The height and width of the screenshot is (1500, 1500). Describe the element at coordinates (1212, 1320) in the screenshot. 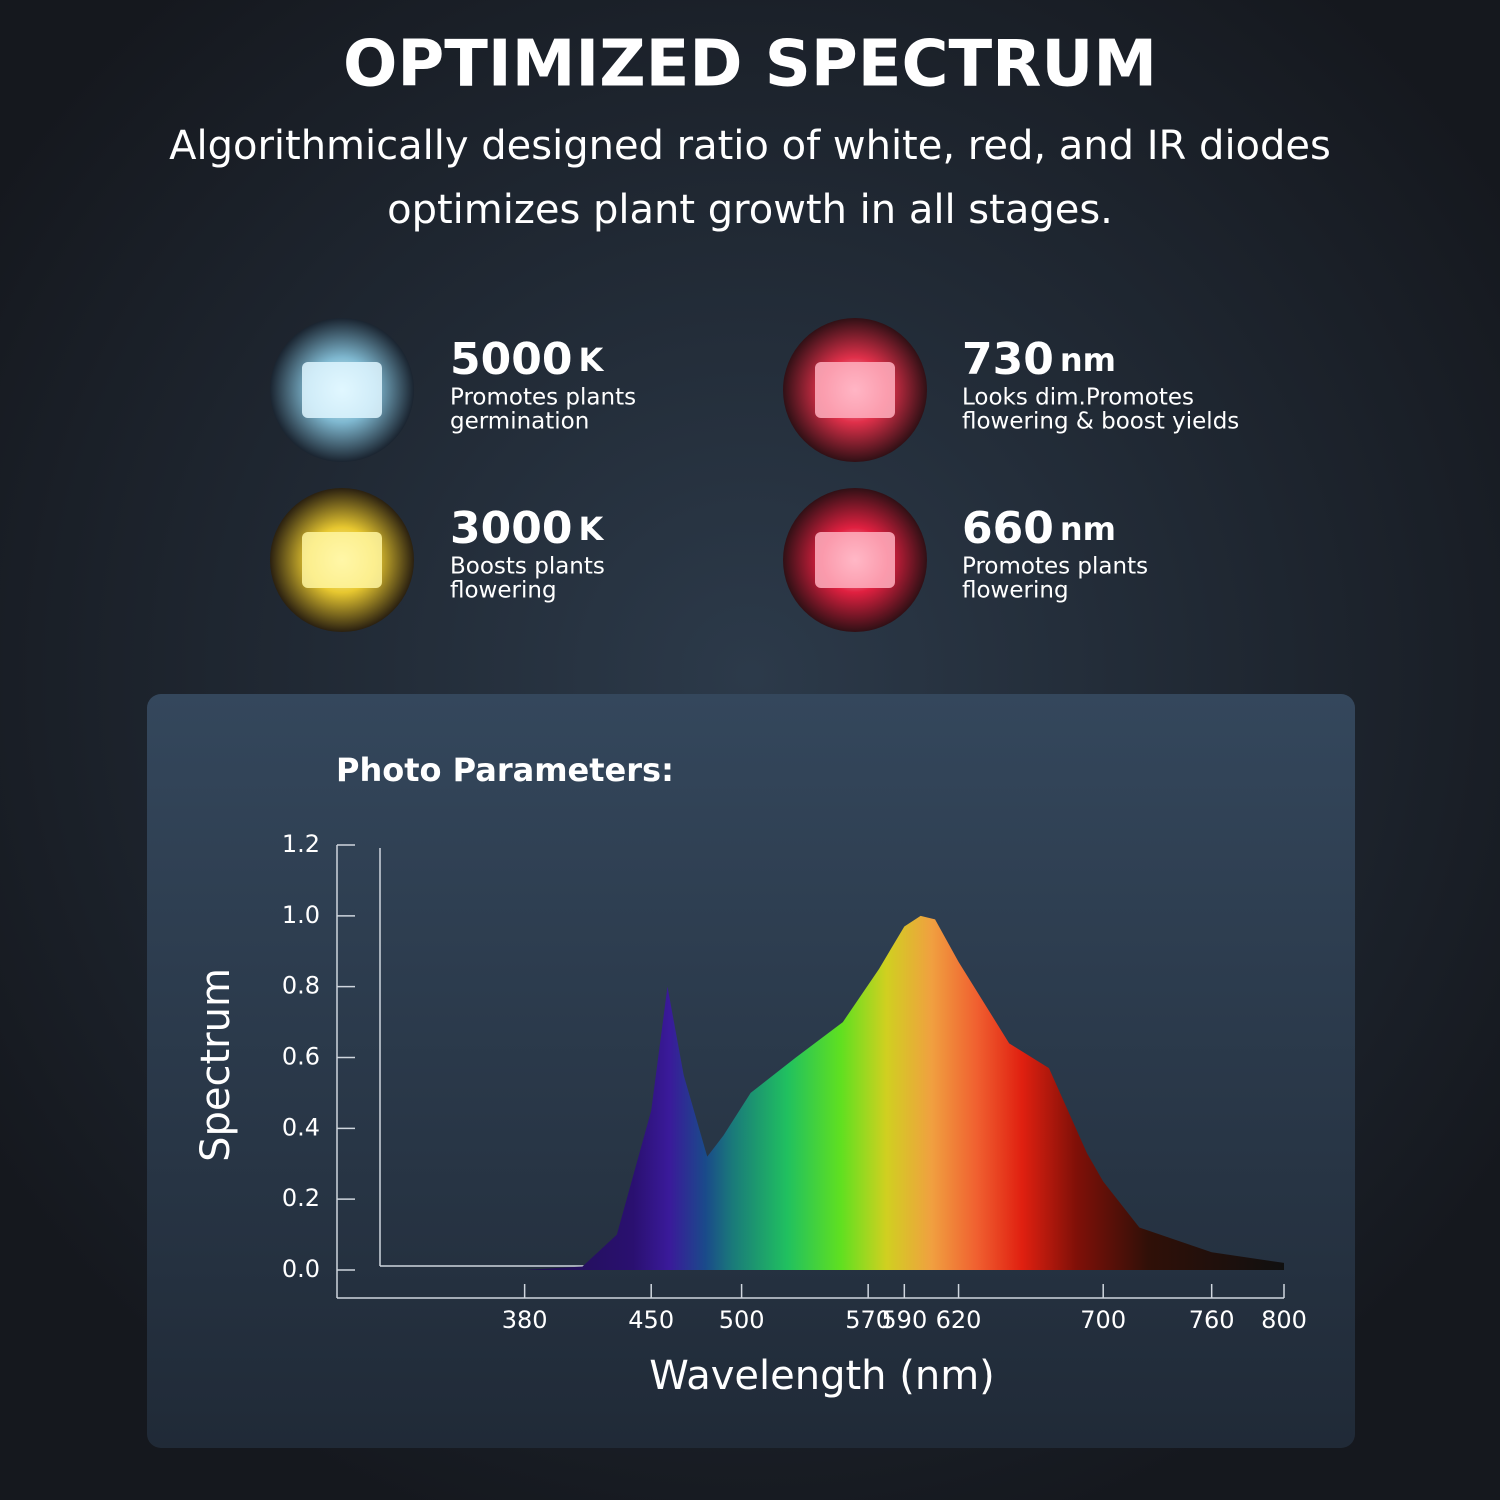

I see `x-tick-label: 760` at that location.